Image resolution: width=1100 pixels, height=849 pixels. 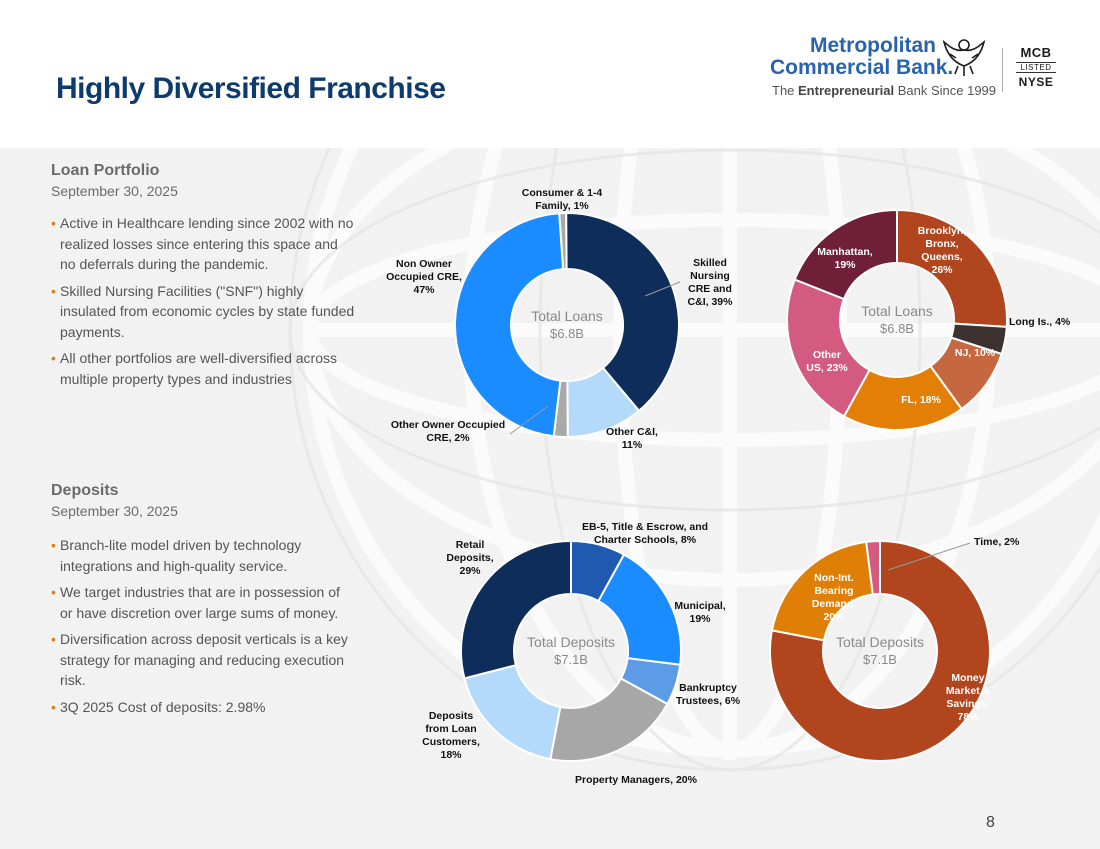 I want to click on logo-divider, so click(x=1002, y=70).